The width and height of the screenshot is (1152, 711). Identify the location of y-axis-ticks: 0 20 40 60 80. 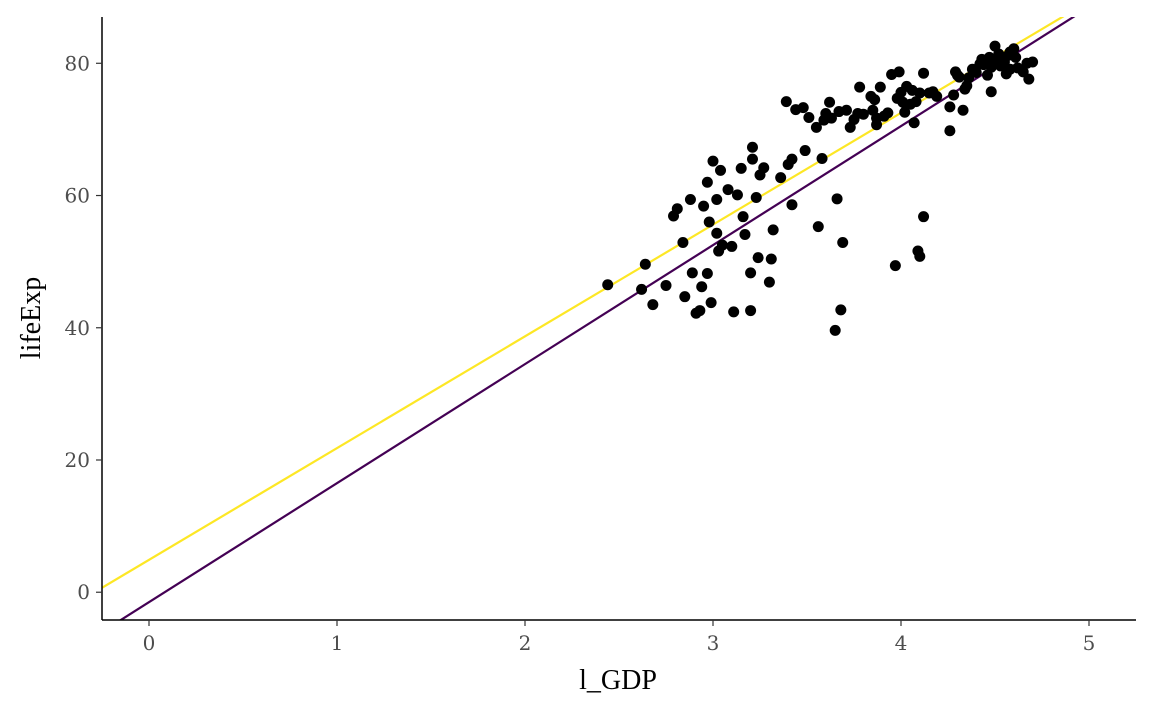
(83, 327).